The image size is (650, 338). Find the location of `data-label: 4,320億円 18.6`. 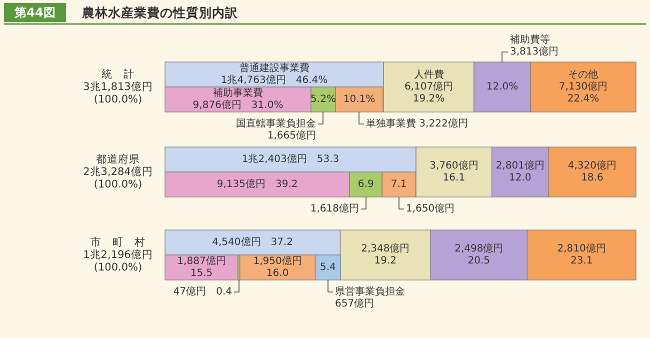

data-label: 4,320億円 18.6 is located at coordinates (592, 172).